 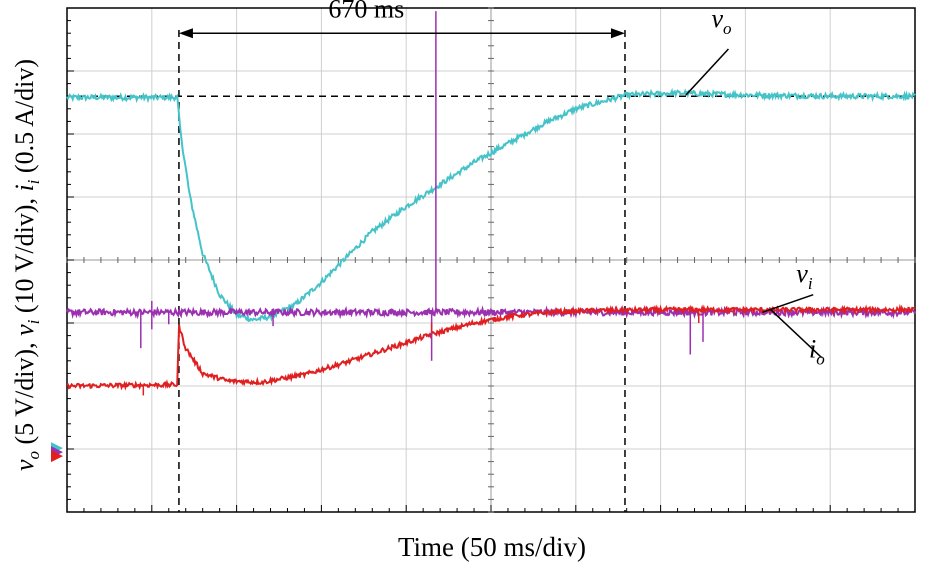 I want to click on series-label-sub: i, so click(x=810, y=283).